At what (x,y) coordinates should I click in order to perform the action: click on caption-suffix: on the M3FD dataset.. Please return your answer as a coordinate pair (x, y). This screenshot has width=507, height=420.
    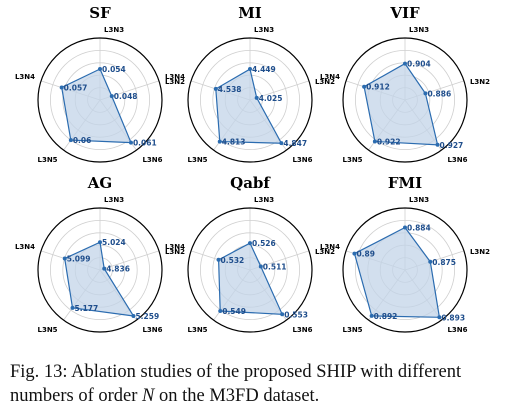
    Looking at the image, I should click on (237, 396).